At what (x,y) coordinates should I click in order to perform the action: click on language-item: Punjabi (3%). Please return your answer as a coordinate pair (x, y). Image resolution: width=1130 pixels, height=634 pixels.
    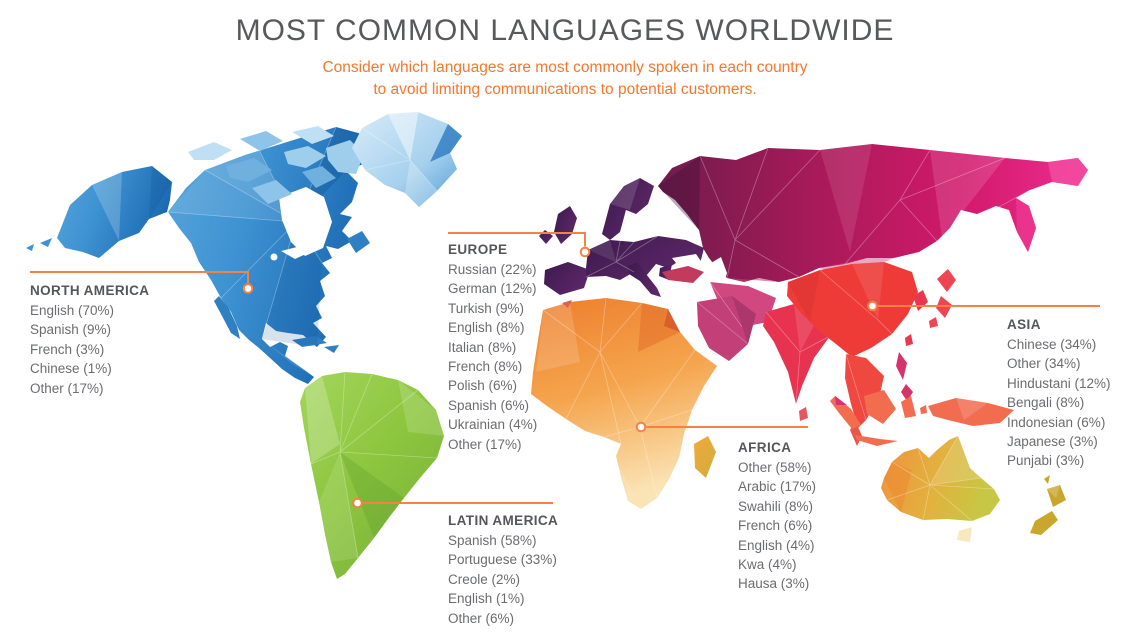
    Looking at the image, I should click on (1046, 461).